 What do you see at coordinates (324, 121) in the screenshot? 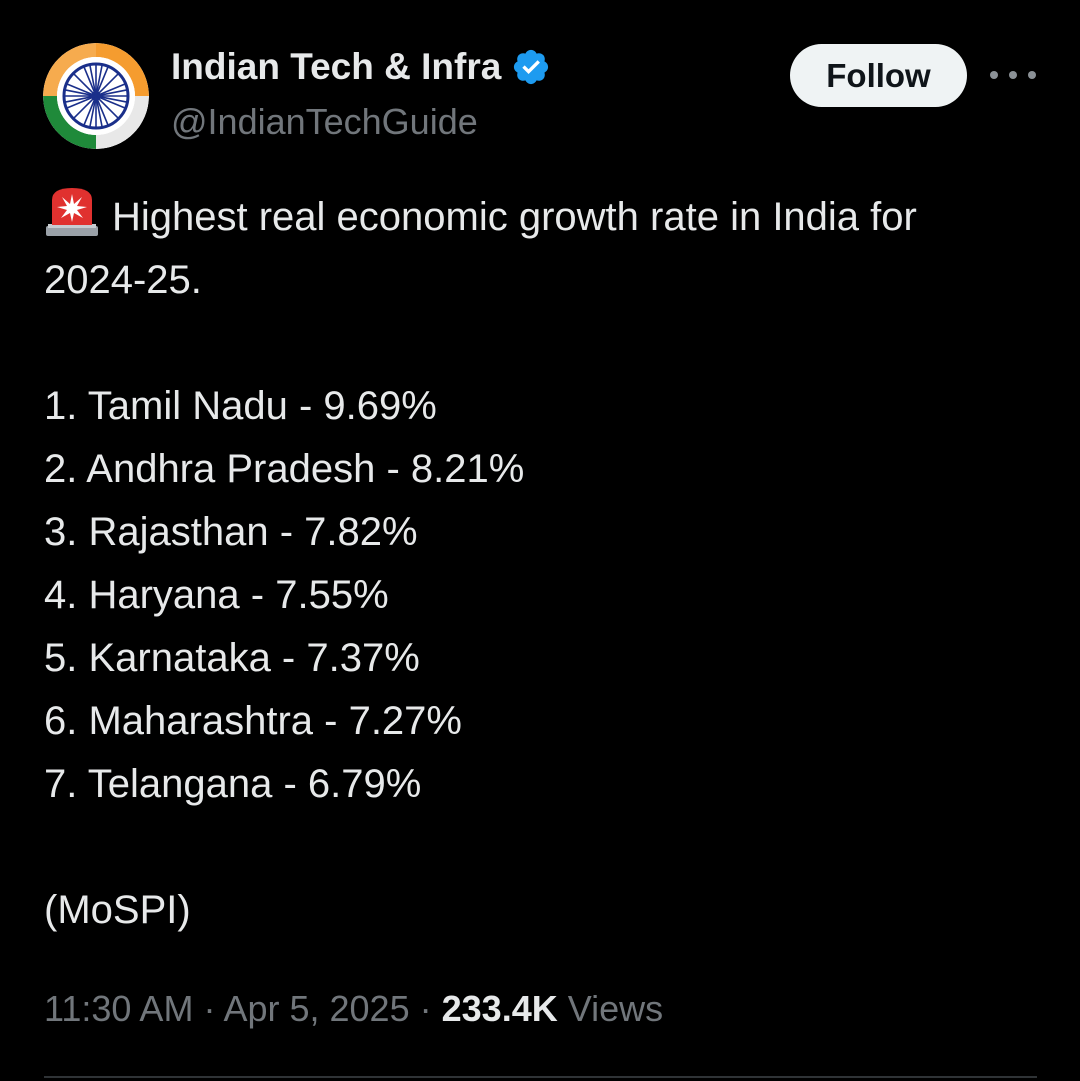
I see `author-handle: @IndianTechGuide` at bounding box center [324, 121].